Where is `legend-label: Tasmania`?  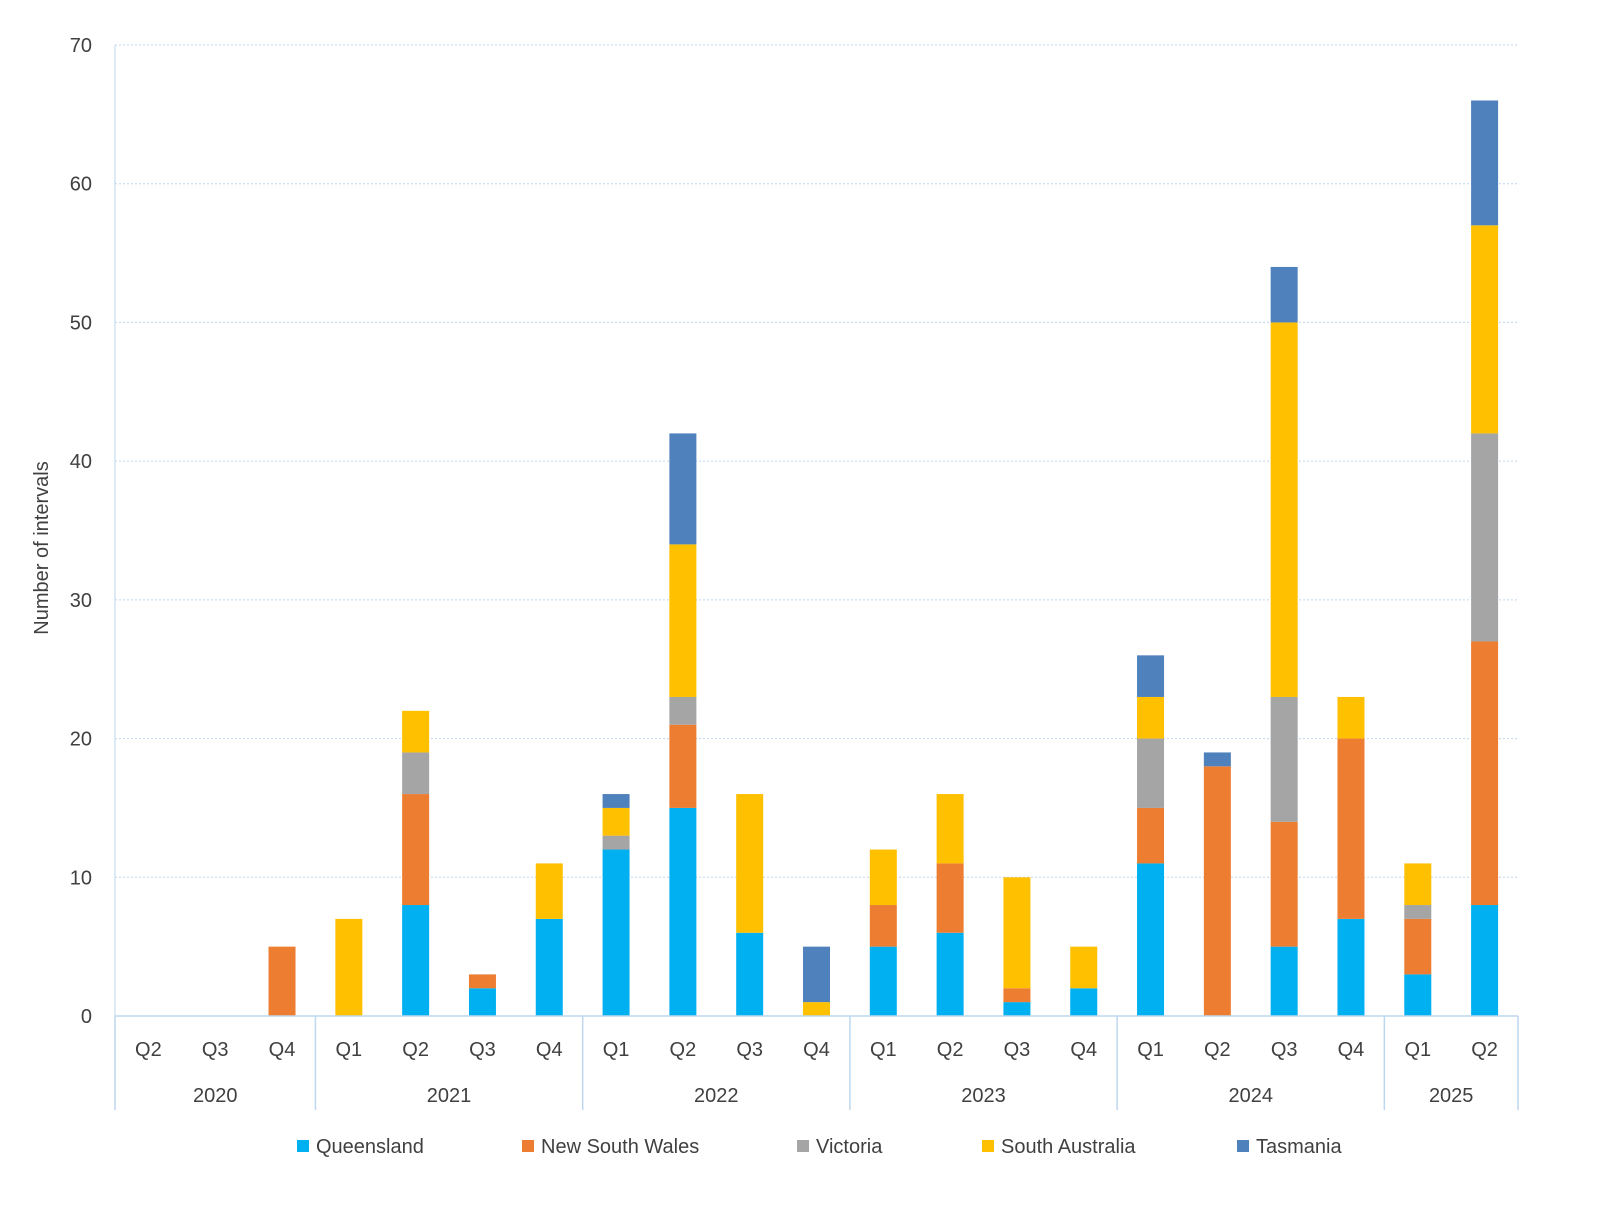 legend-label: Tasmania is located at coordinates (1299, 1147).